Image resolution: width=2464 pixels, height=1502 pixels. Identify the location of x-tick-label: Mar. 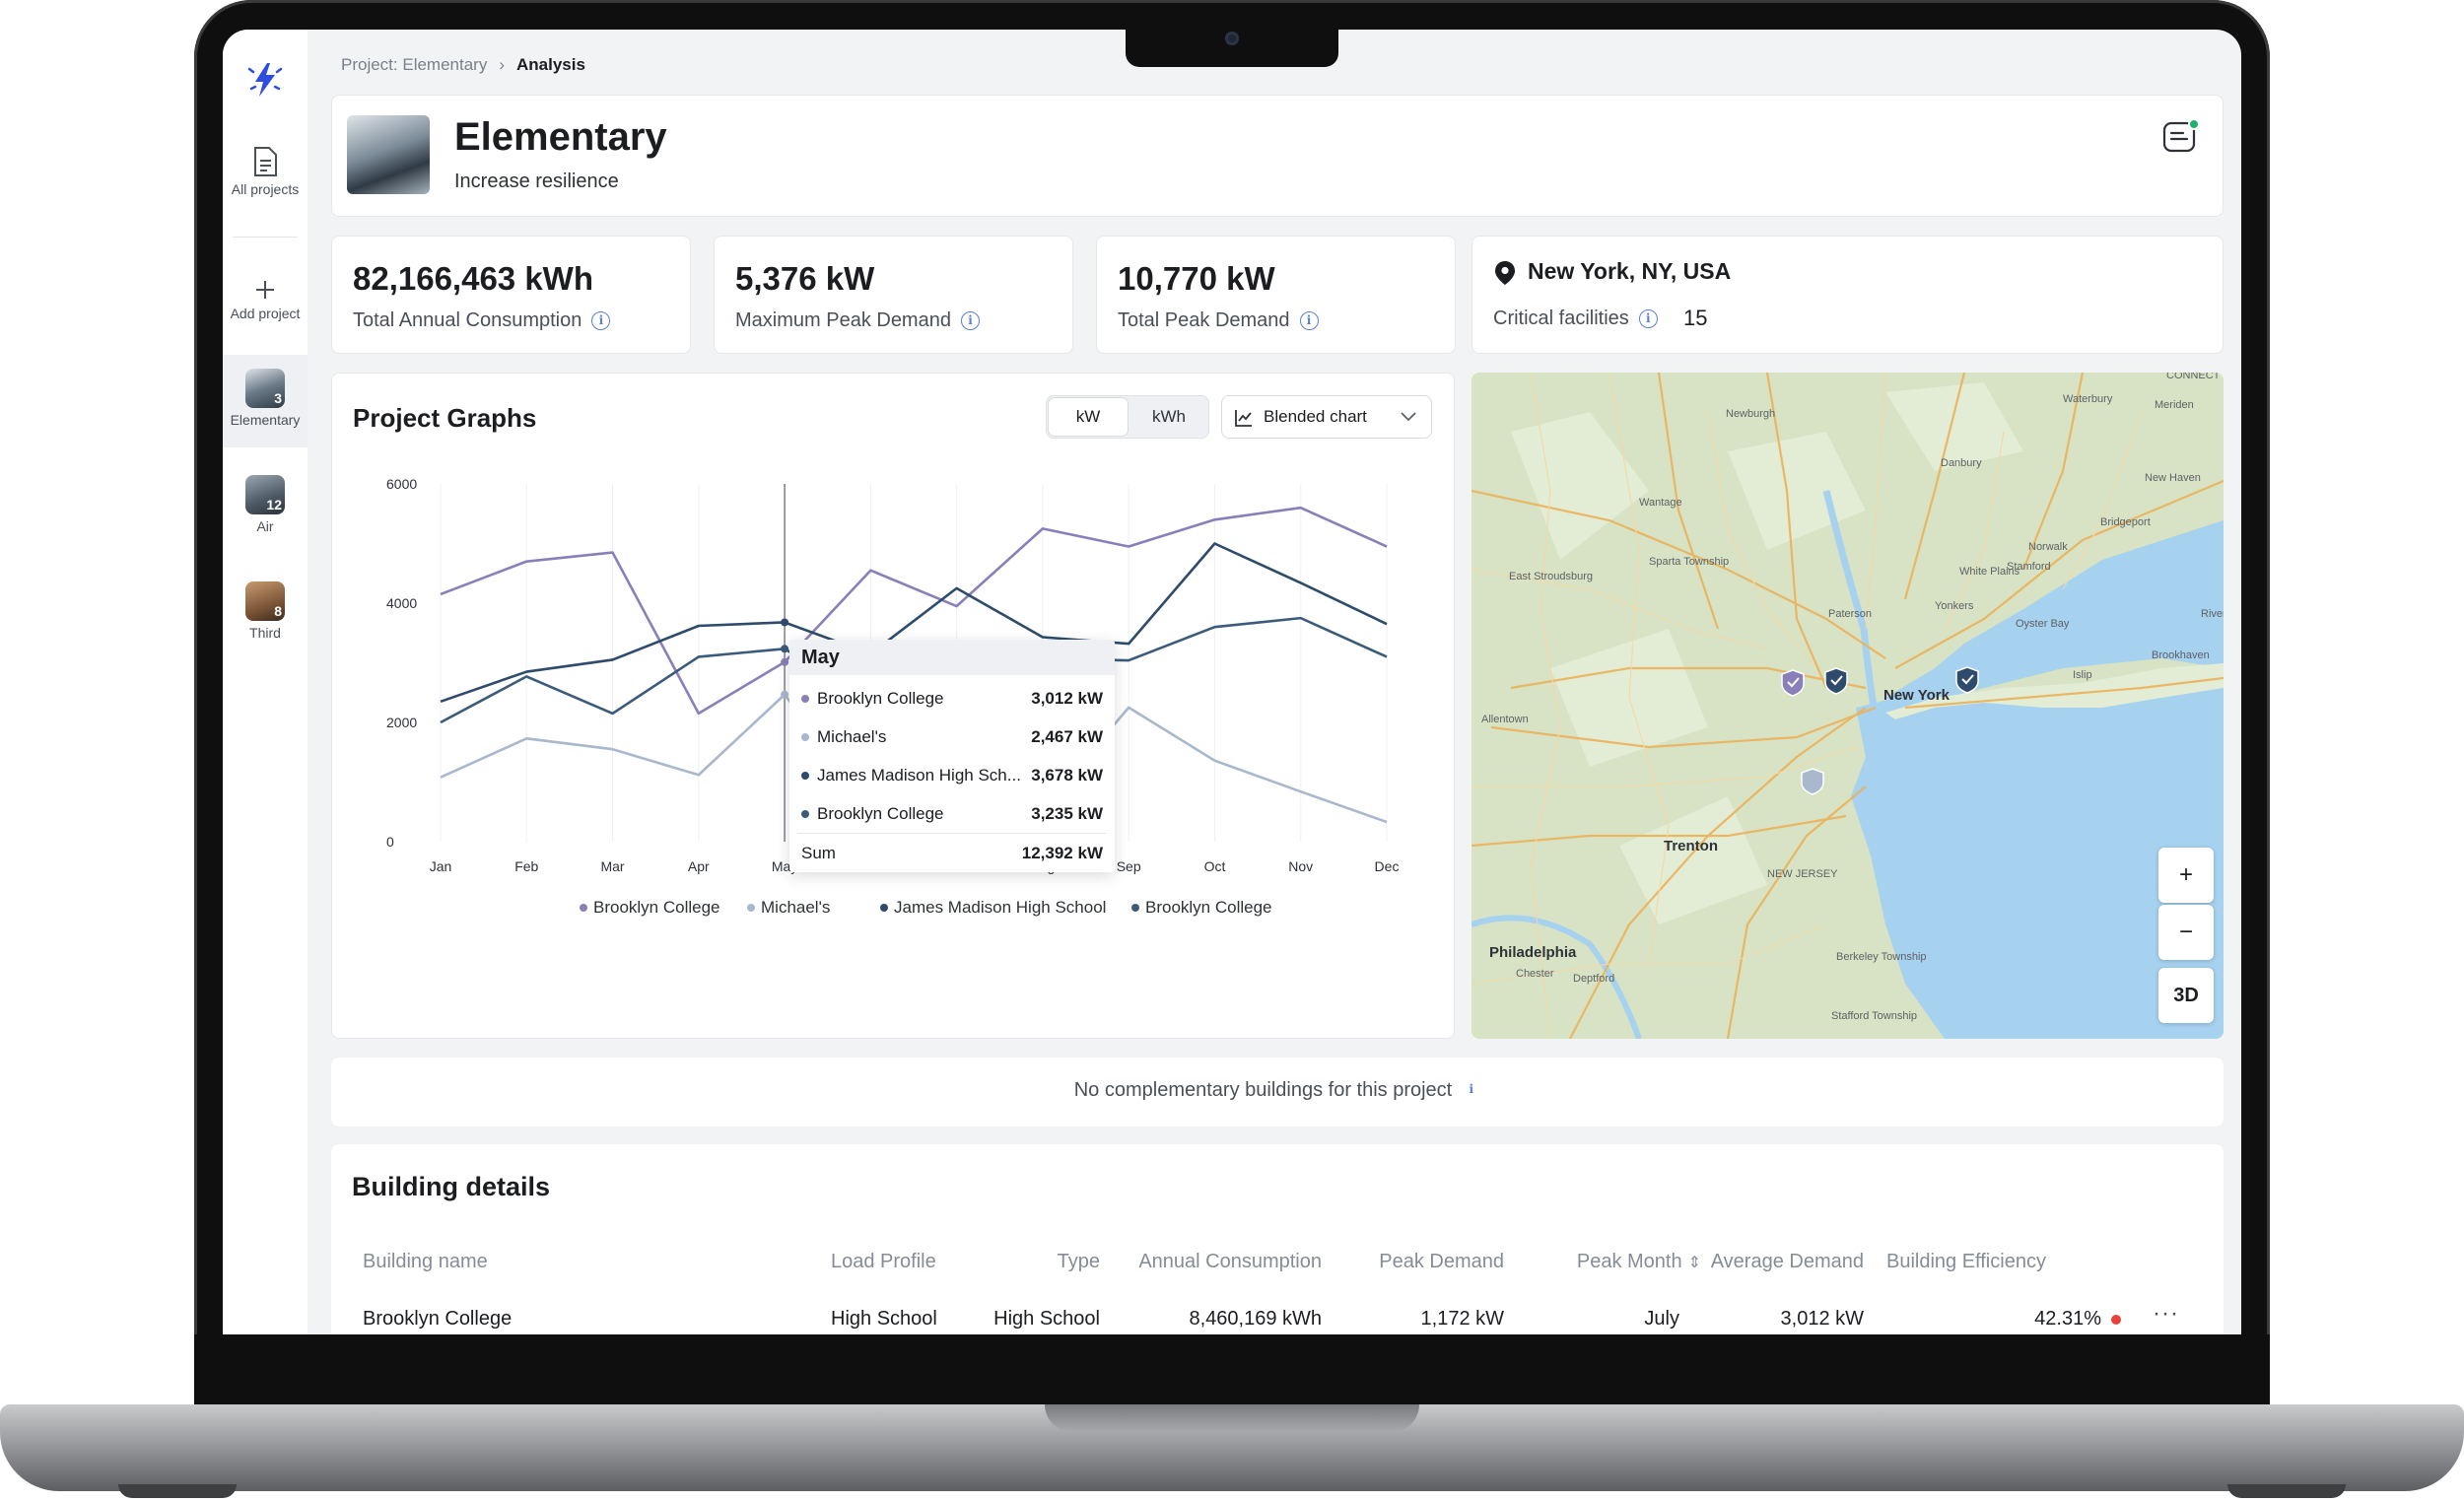
(612, 866).